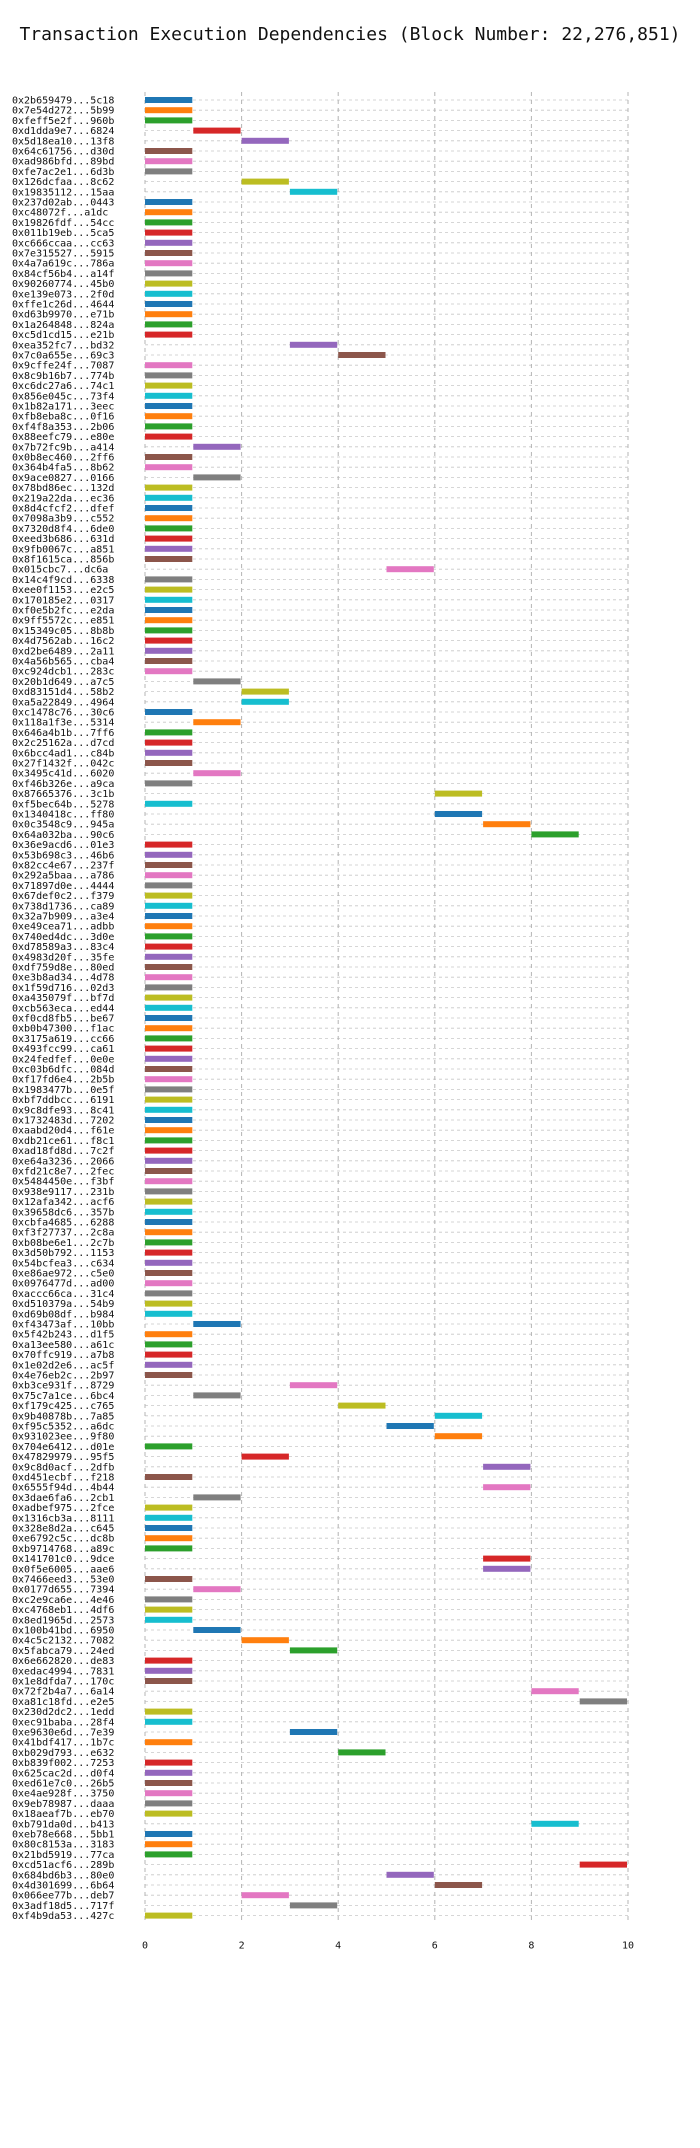 The image size is (700, 2148). Describe the element at coordinates (63, 927) in the screenshot. I see `y-tick-label: 0xe49cea71...adbb` at that location.